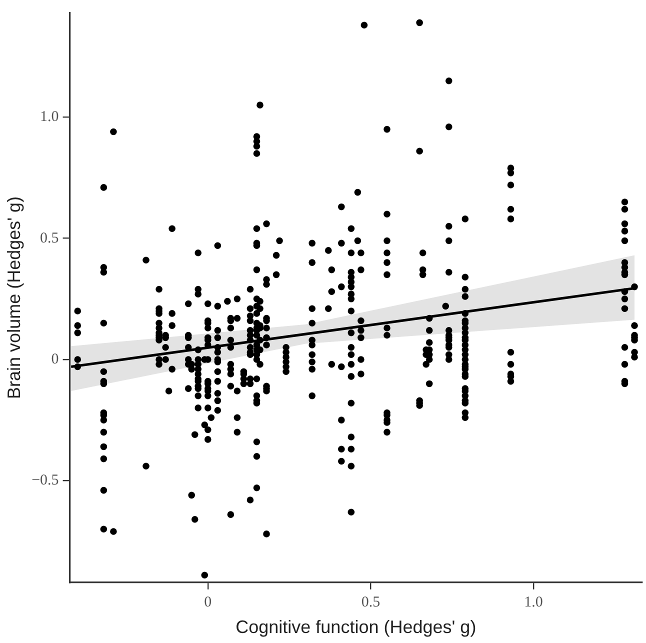  Describe the element at coordinates (370, 602) in the screenshot. I see `x-tick-label: 0.5` at that location.